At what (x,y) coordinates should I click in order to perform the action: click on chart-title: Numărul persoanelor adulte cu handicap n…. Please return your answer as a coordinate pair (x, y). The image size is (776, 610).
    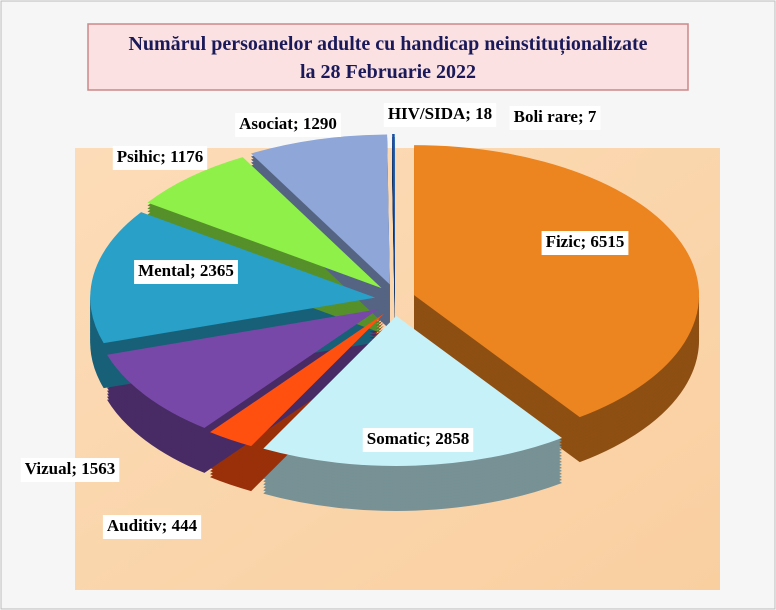
    Looking at the image, I should click on (387, 44).